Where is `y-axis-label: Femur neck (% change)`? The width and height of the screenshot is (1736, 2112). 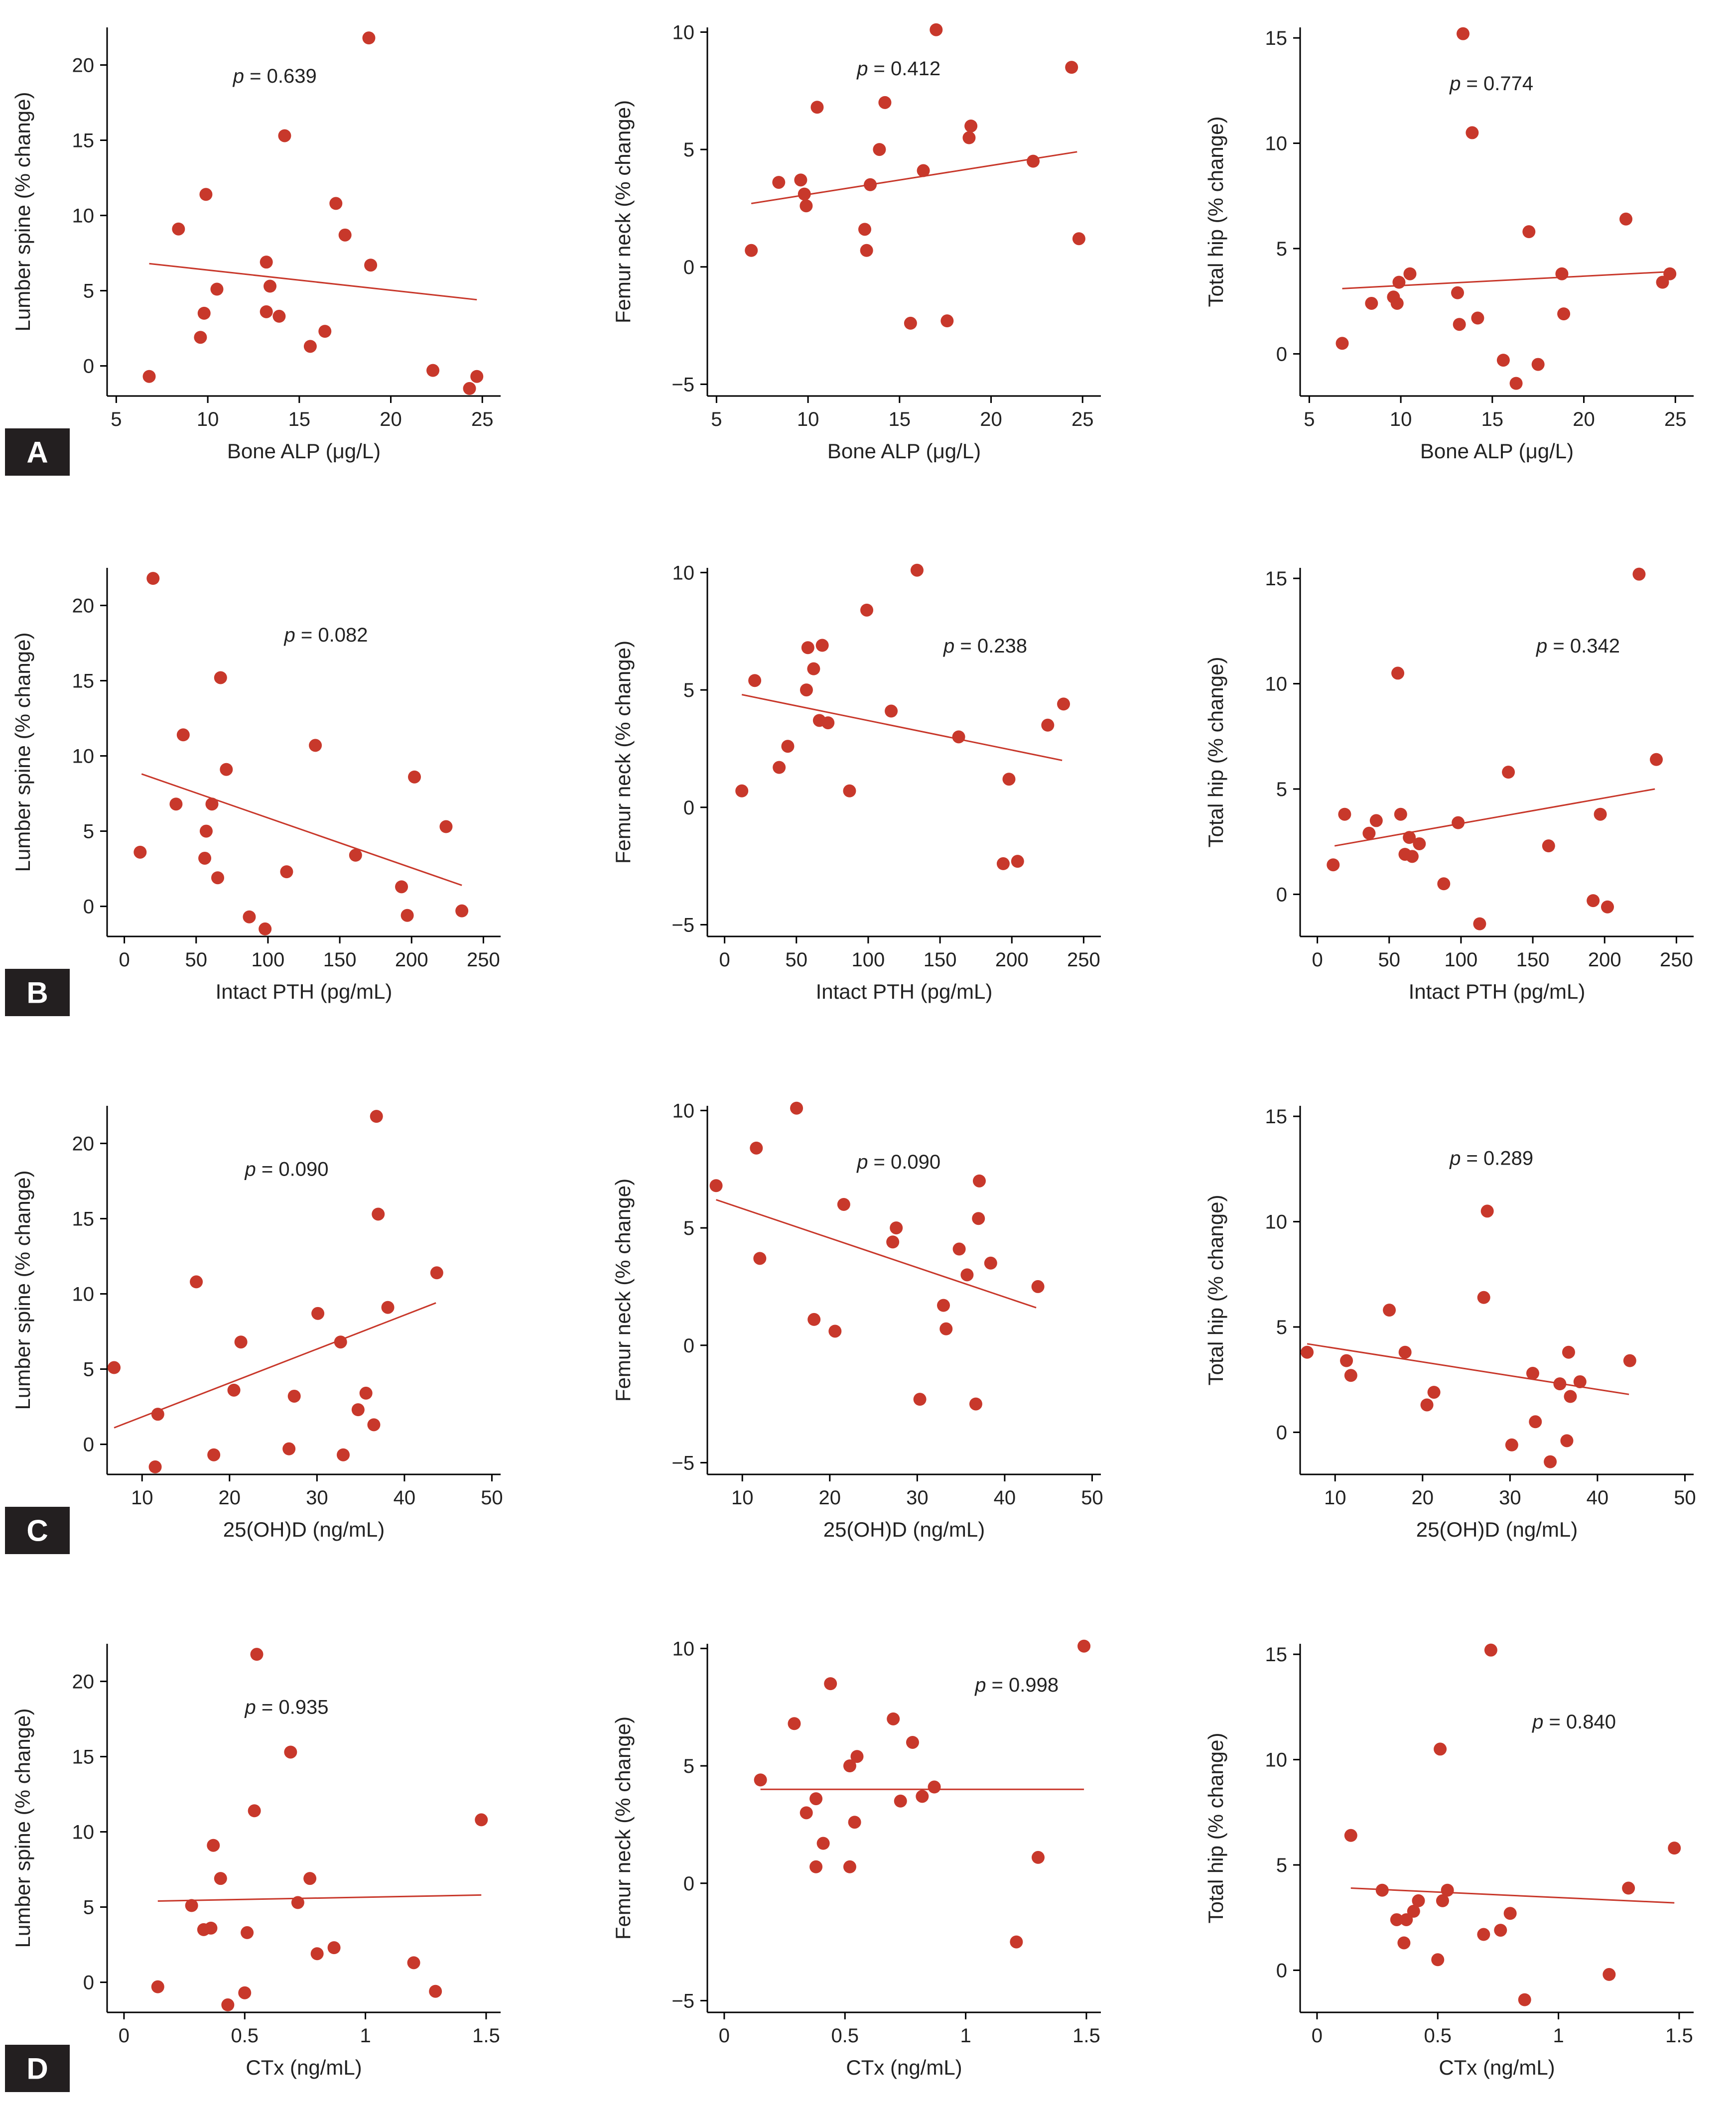 y-axis-label: Femur neck (% change) is located at coordinates (623, 211).